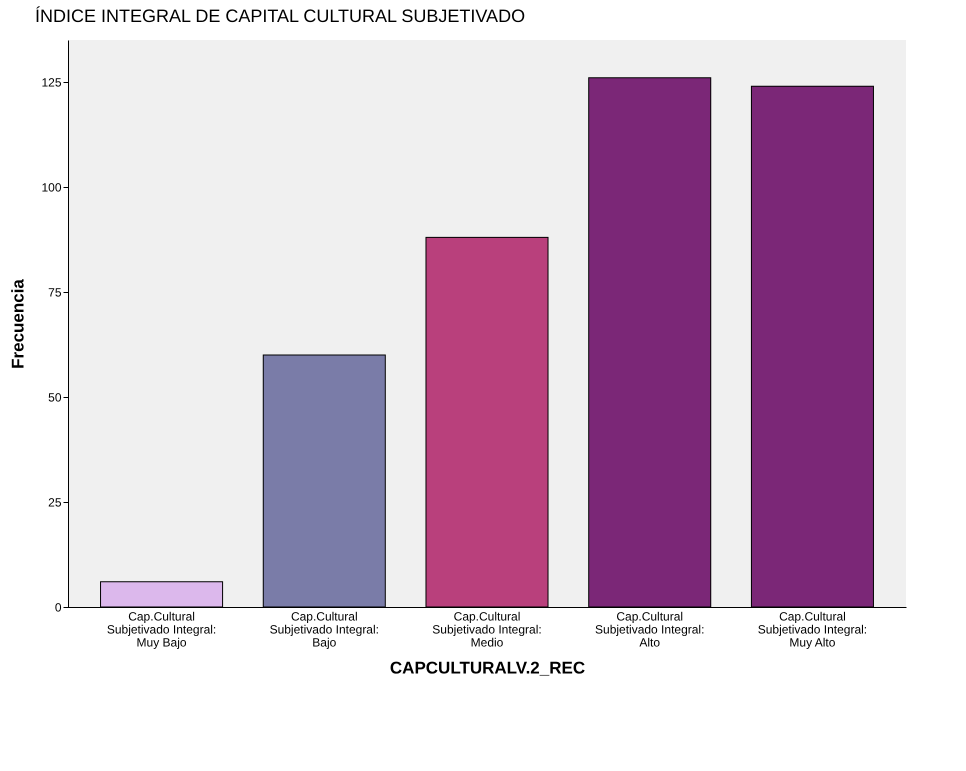 The image size is (966, 771). What do you see at coordinates (488, 668) in the screenshot?
I see `x-axis-title: CAPCULTURALV.2_REC` at bounding box center [488, 668].